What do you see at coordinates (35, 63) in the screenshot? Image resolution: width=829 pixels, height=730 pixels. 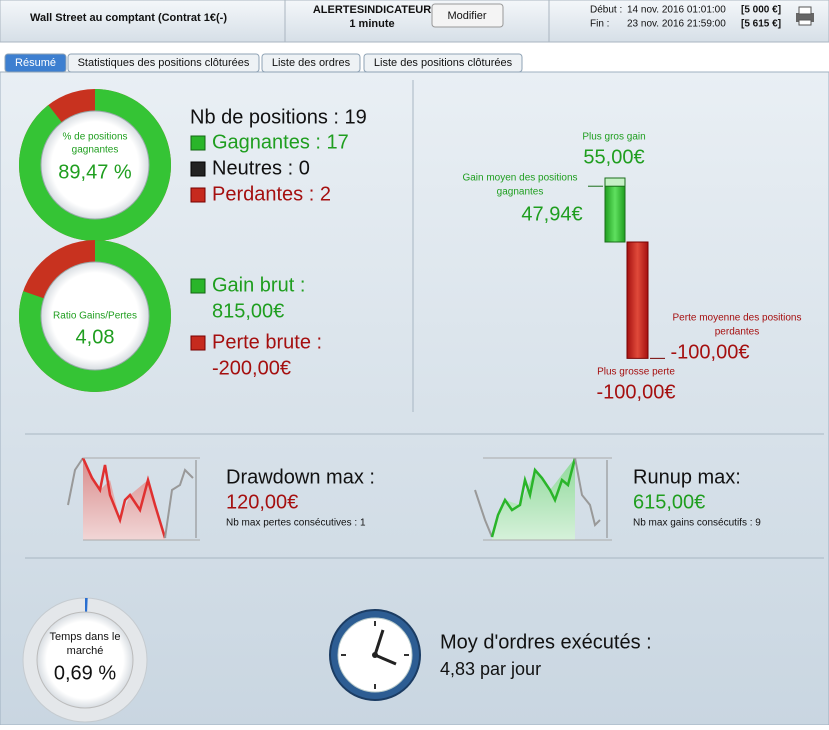 I see `tab-label: Résumé` at bounding box center [35, 63].